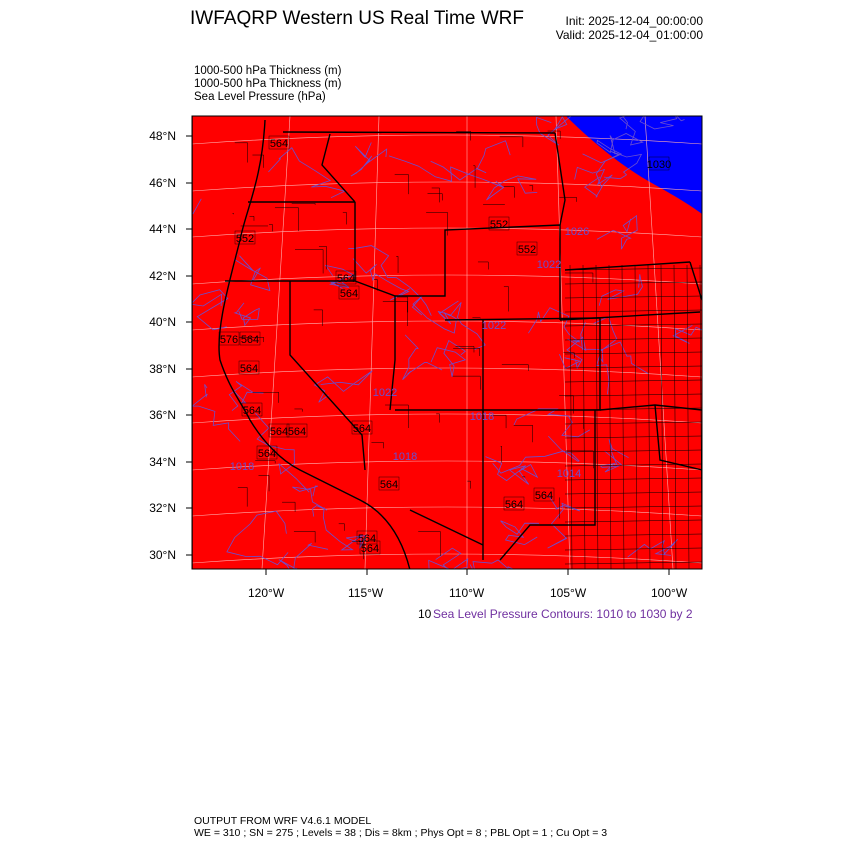 Image resolution: width=850 pixels, height=850 pixels. Describe the element at coordinates (568, 593) in the screenshot. I see `lon-tick-label: 105°W` at that location.